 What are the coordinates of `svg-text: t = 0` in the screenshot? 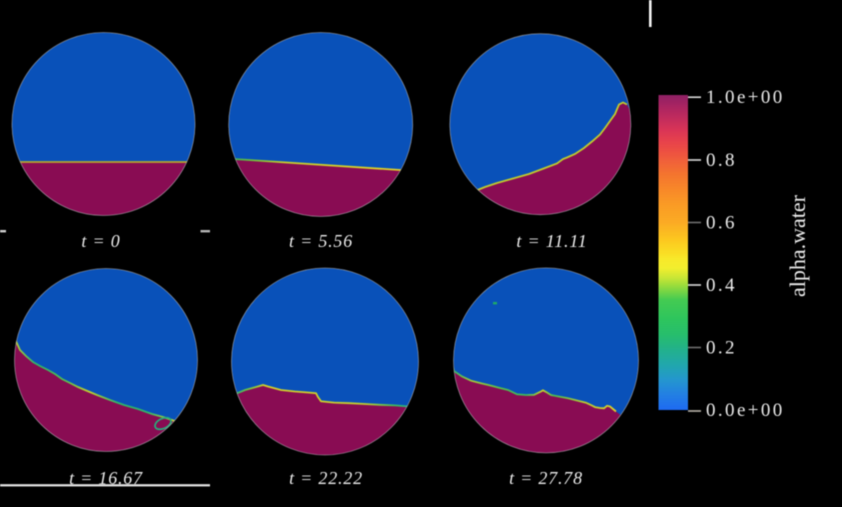 It's located at (100, 241).